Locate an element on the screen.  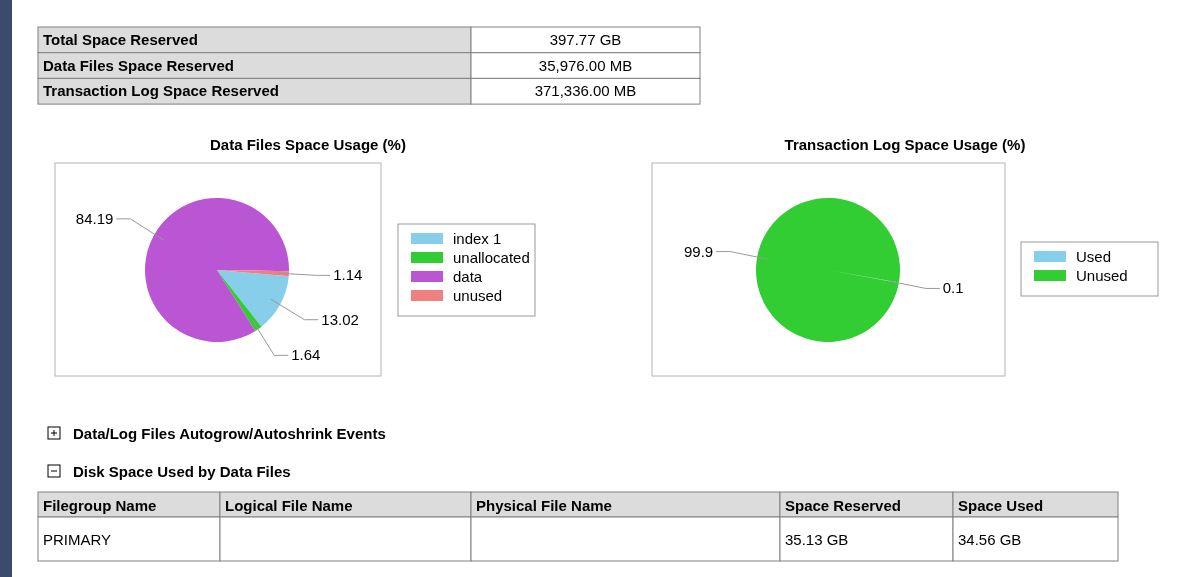
data-label: 84.19 is located at coordinates (94, 218).